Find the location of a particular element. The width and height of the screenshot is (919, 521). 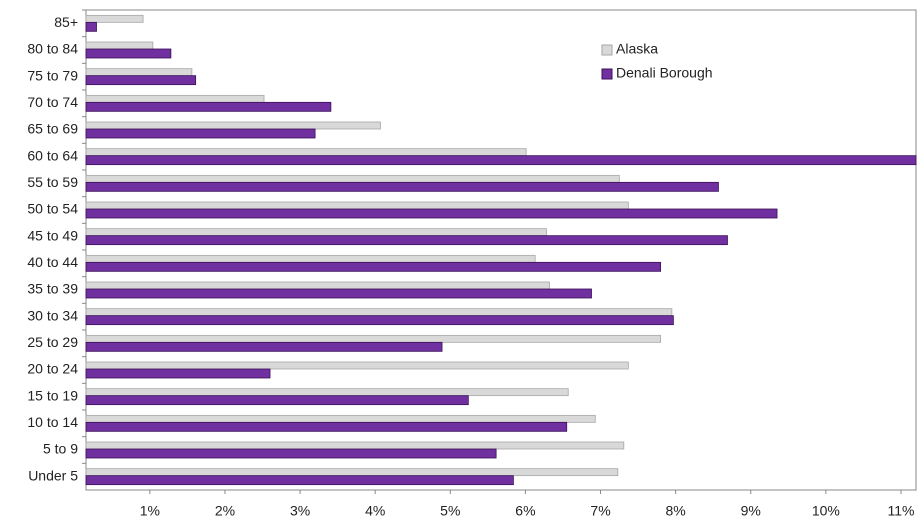

x-tick-label: 3% is located at coordinates (300, 511).